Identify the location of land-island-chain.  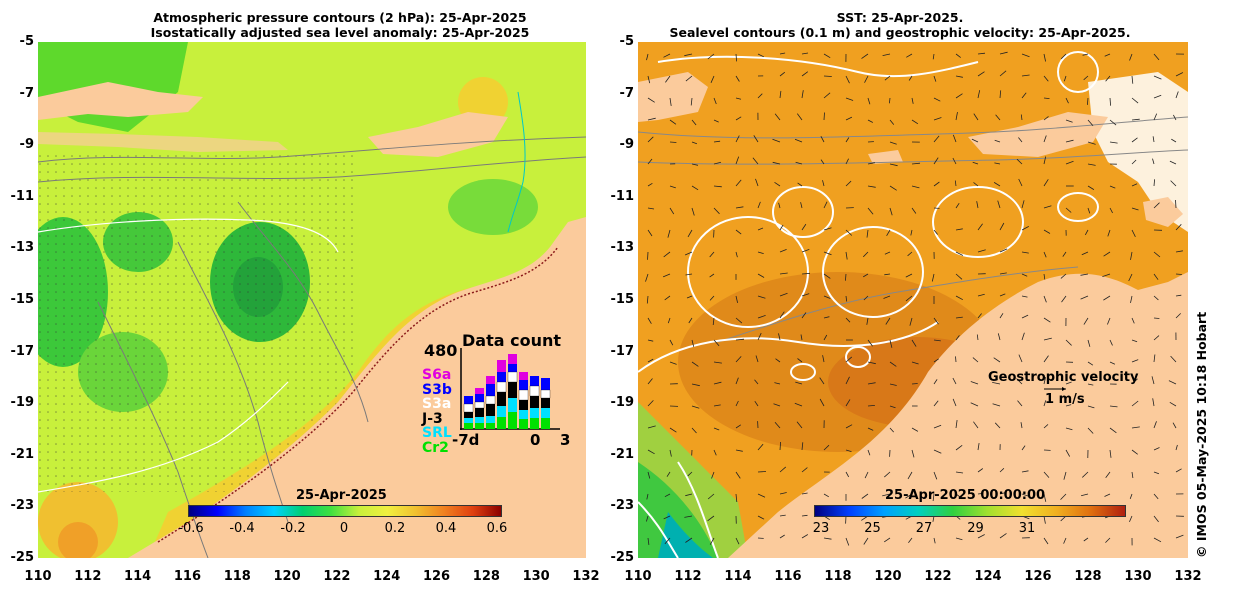
(163, 142).